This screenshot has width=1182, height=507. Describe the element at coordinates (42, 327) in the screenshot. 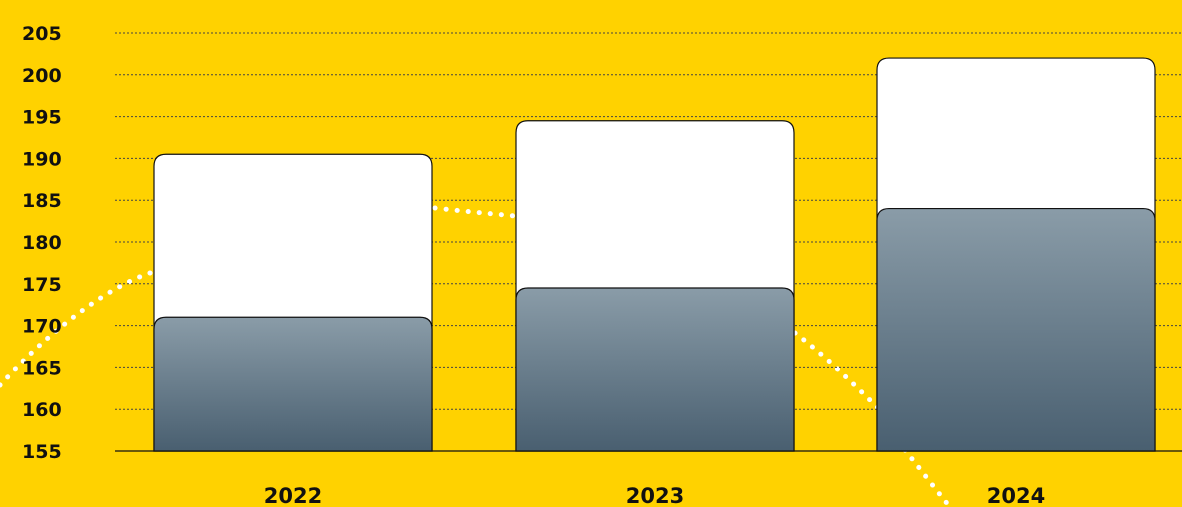

I see `y-tick-label: 170` at that location.